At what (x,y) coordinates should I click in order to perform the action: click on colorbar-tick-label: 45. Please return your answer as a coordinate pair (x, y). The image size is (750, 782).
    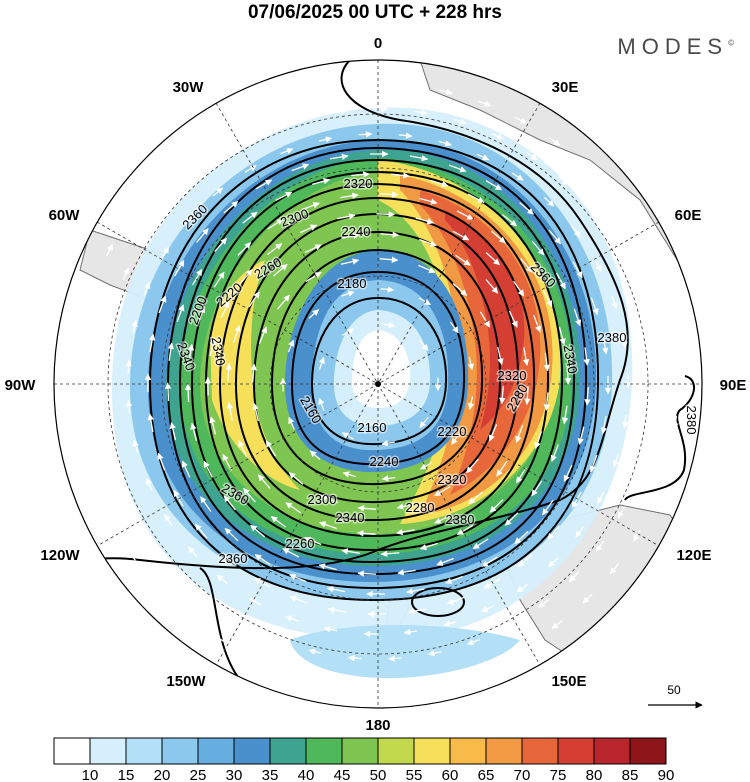
    Looking at the image, I should click on (342, 774).